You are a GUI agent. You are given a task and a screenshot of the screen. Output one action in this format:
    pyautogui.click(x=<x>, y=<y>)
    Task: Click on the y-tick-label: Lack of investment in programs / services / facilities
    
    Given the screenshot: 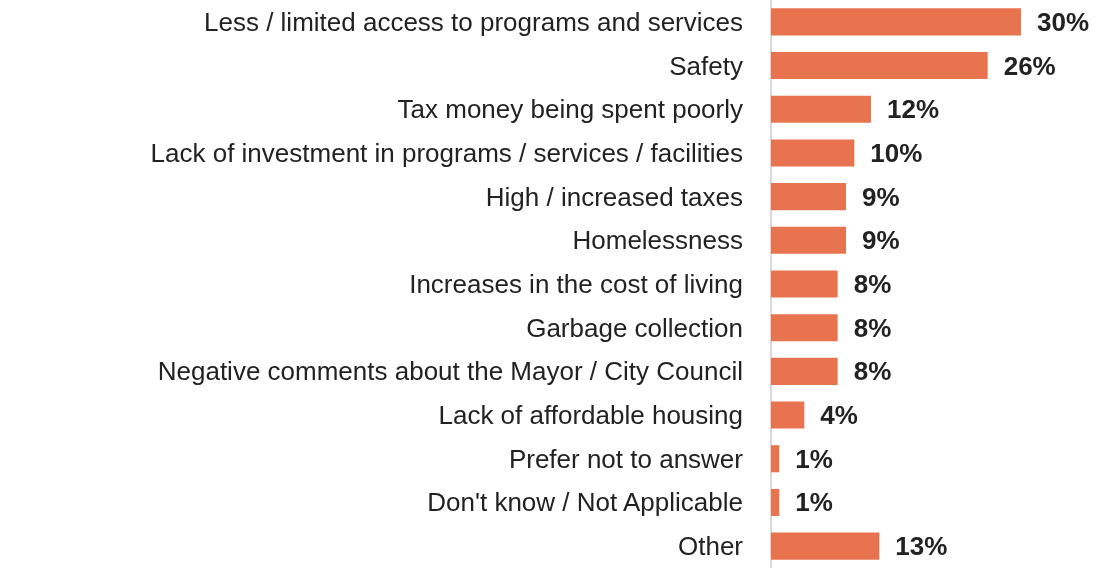 What is the action you would take?
    pyautogui.click(x=446, y=152)
    